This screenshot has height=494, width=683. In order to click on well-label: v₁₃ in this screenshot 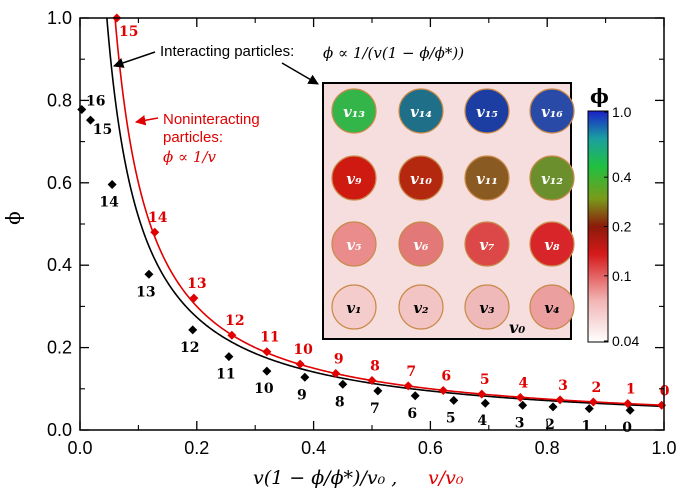, I will do `click(354, 112)`.